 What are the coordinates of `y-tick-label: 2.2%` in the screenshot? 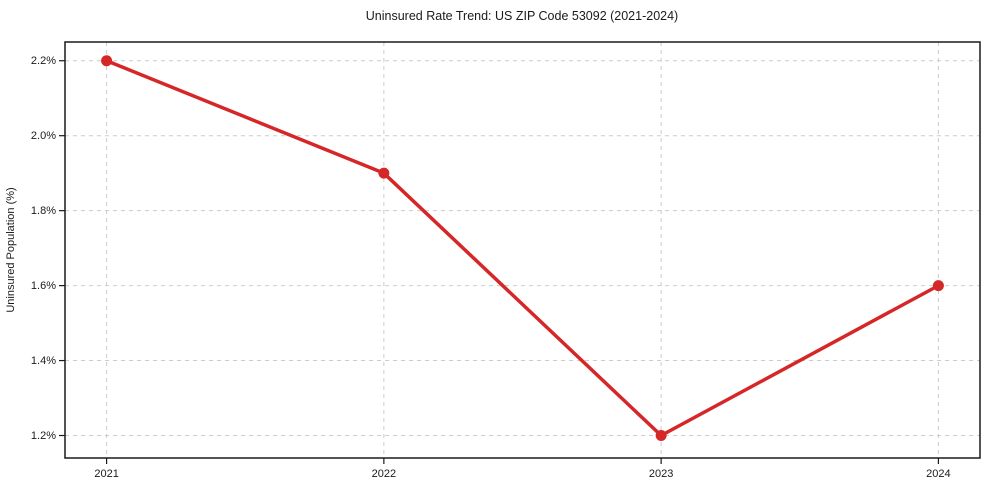 It's located at (43, 61).